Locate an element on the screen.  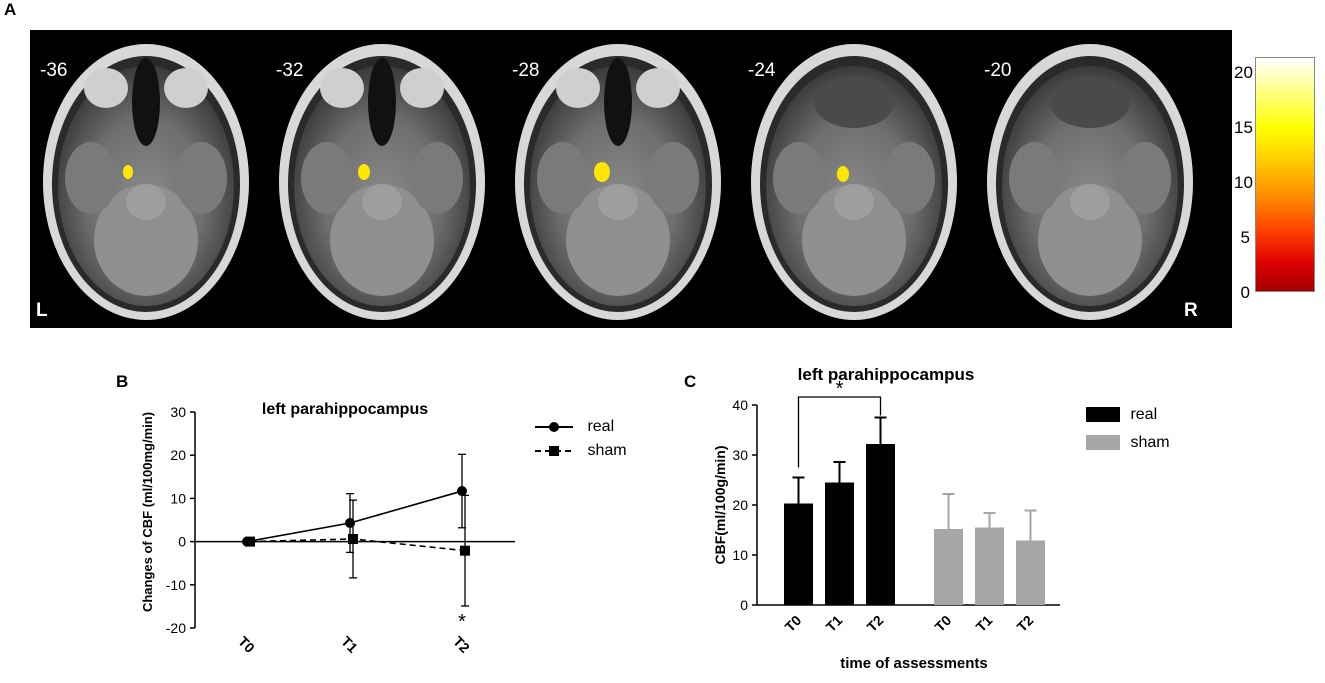
chart-c-xlabel: time of assessments is located at coordinates (914, 663).